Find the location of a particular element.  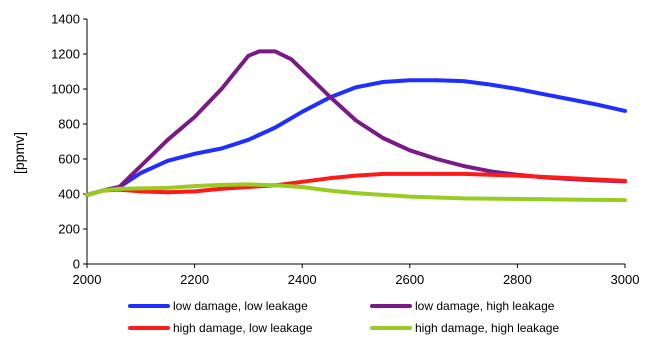

y-tick-label: 400 is located at coordinates (69, 194).